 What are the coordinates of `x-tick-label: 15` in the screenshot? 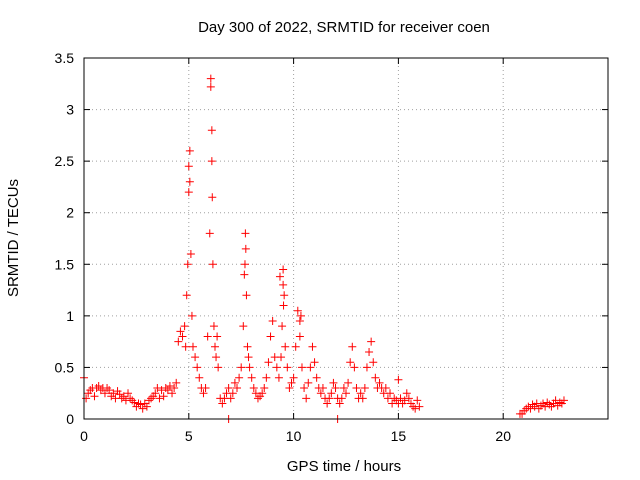 It's located at (399, 436).